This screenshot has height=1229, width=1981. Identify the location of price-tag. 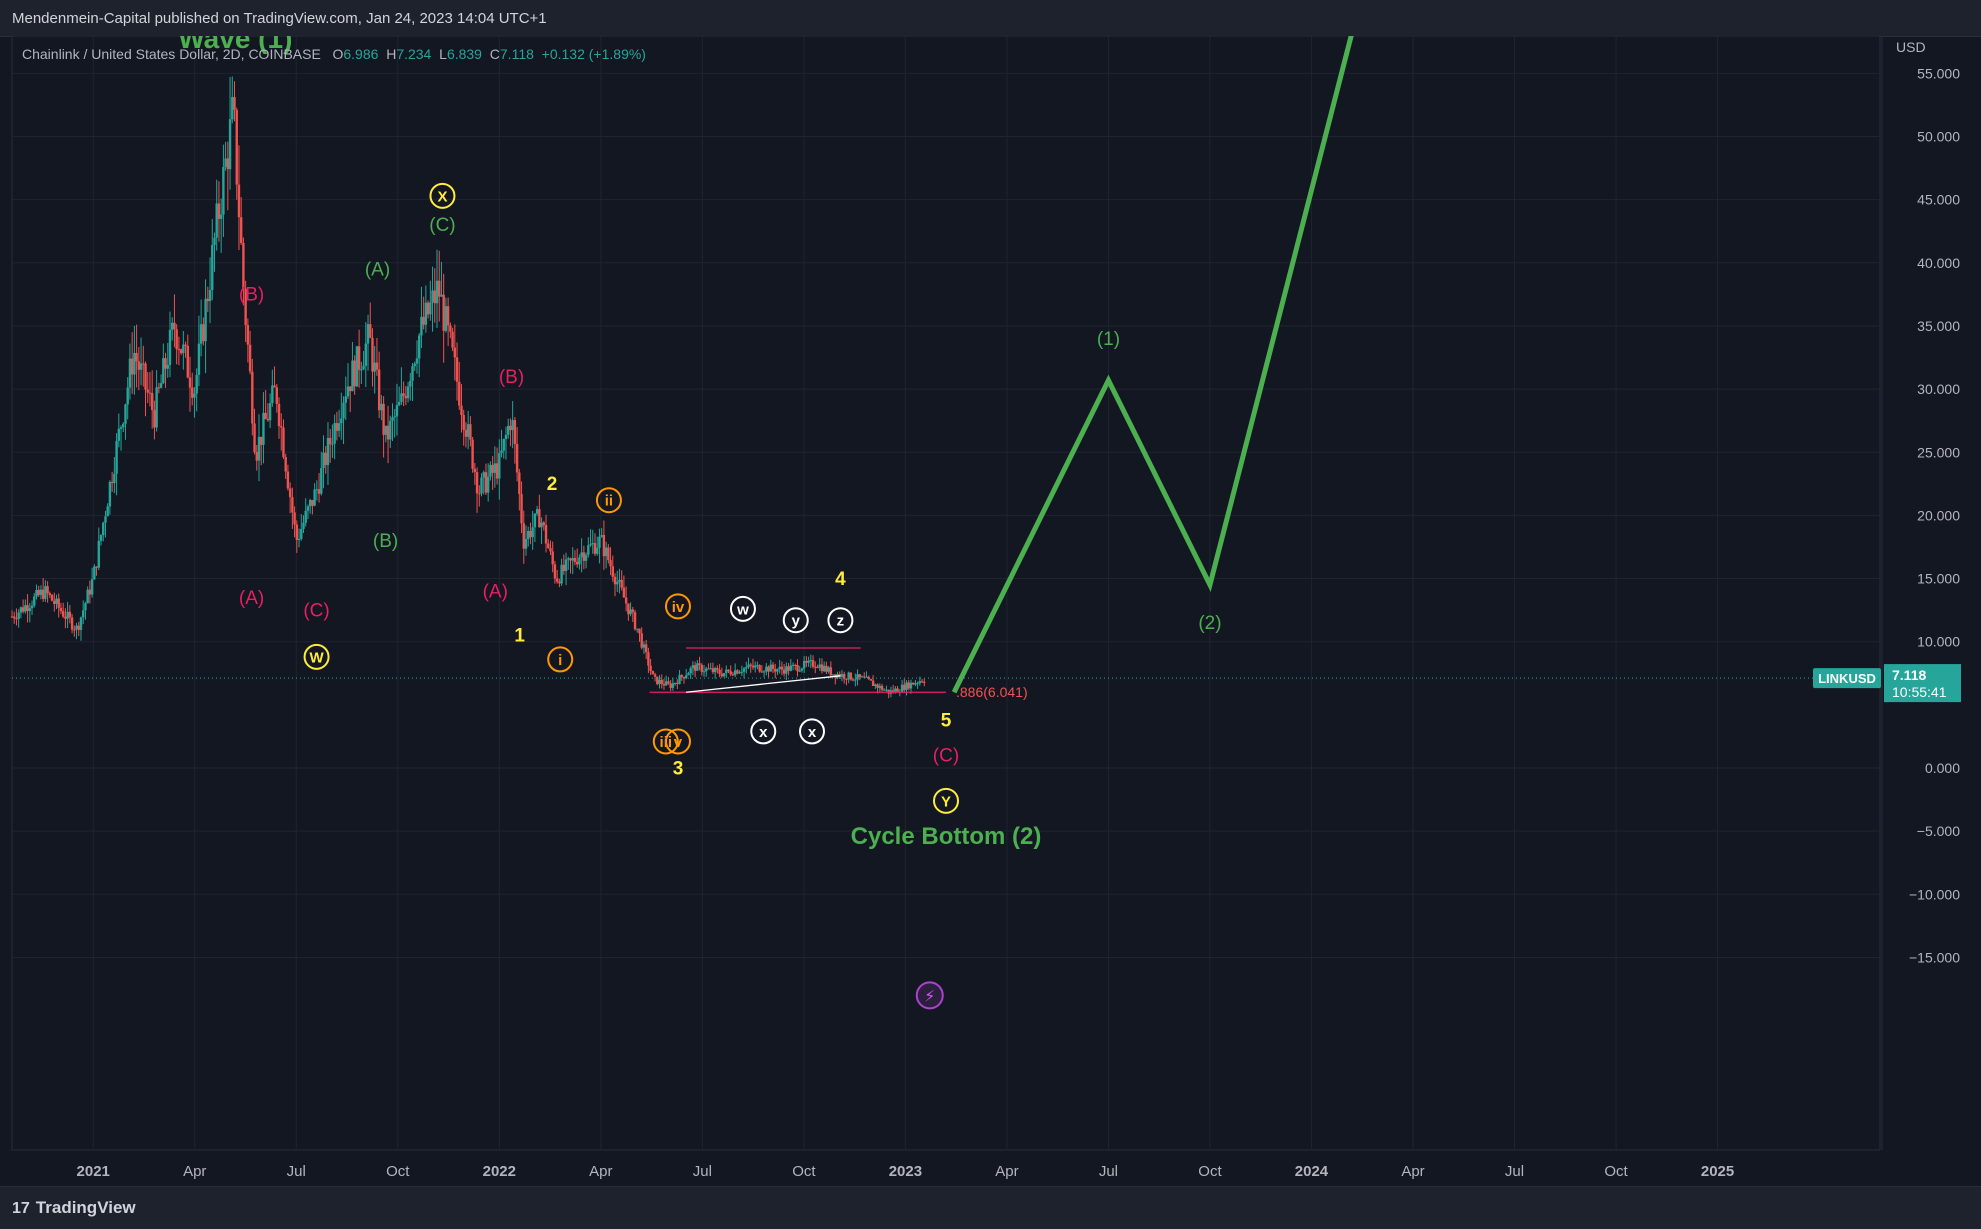
(1922, 683).